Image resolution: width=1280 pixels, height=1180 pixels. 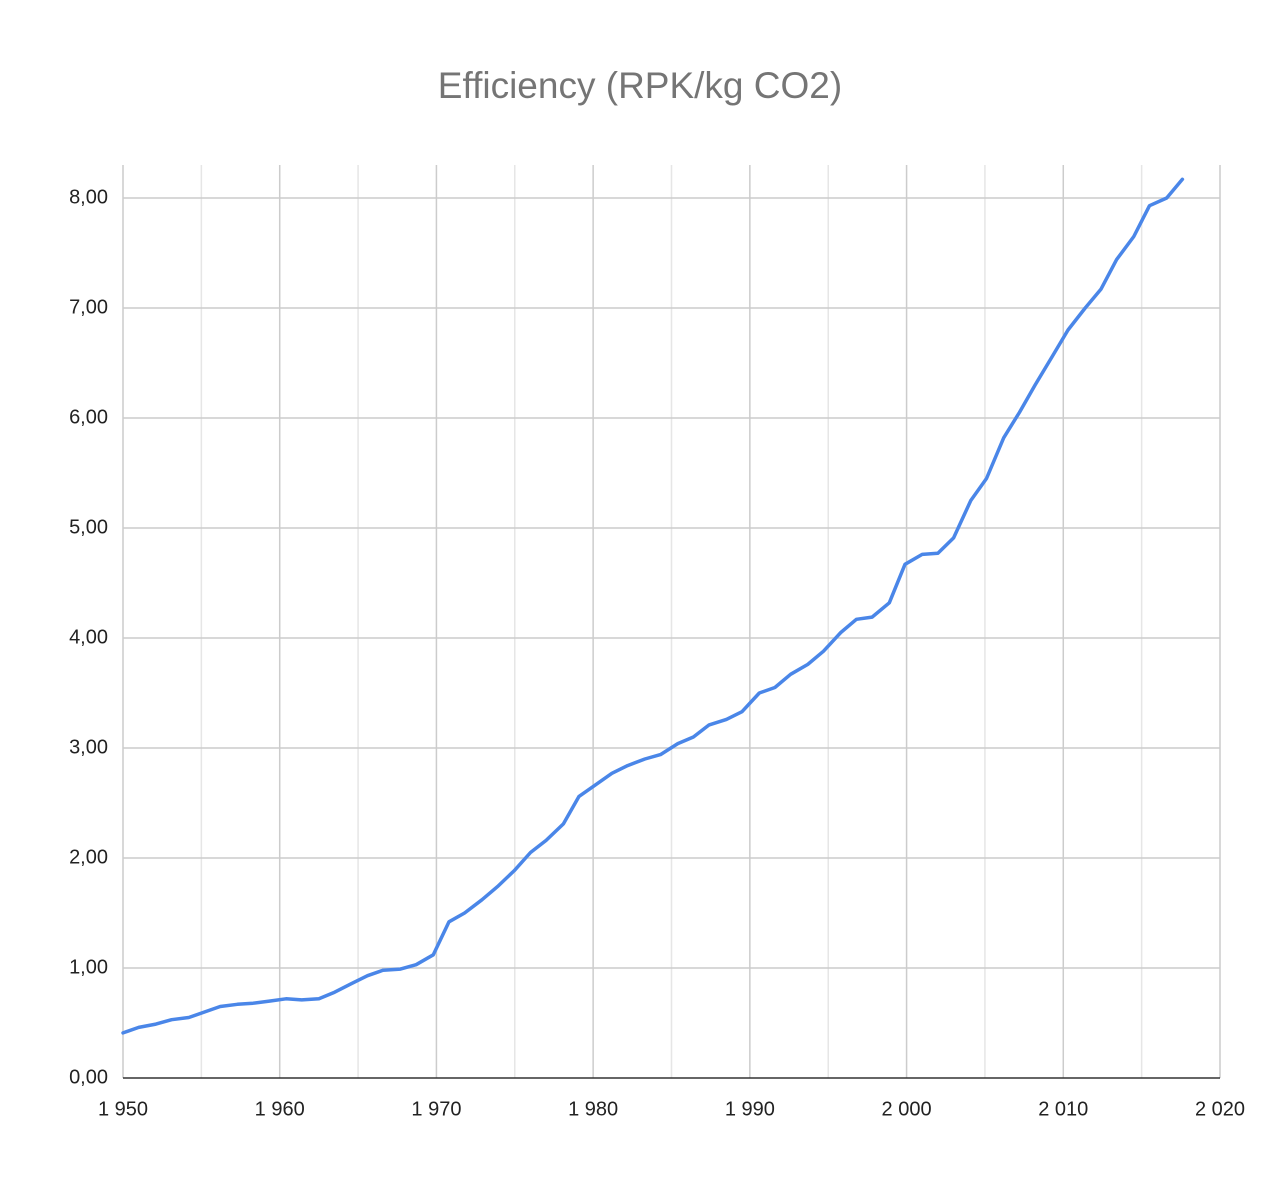 I want to click on y-tick-label: 1,00, so click(x=88, y=967).